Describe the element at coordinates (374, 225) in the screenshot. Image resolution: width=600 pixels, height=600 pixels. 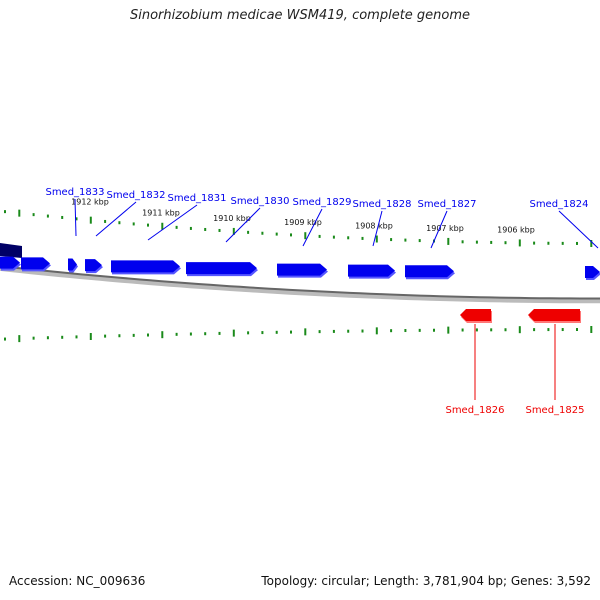
I see `kbp-label: 1908 kbp` at that location.